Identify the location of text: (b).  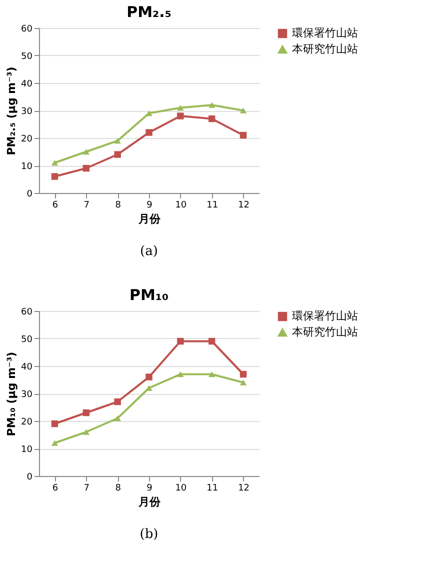
(149, 534).